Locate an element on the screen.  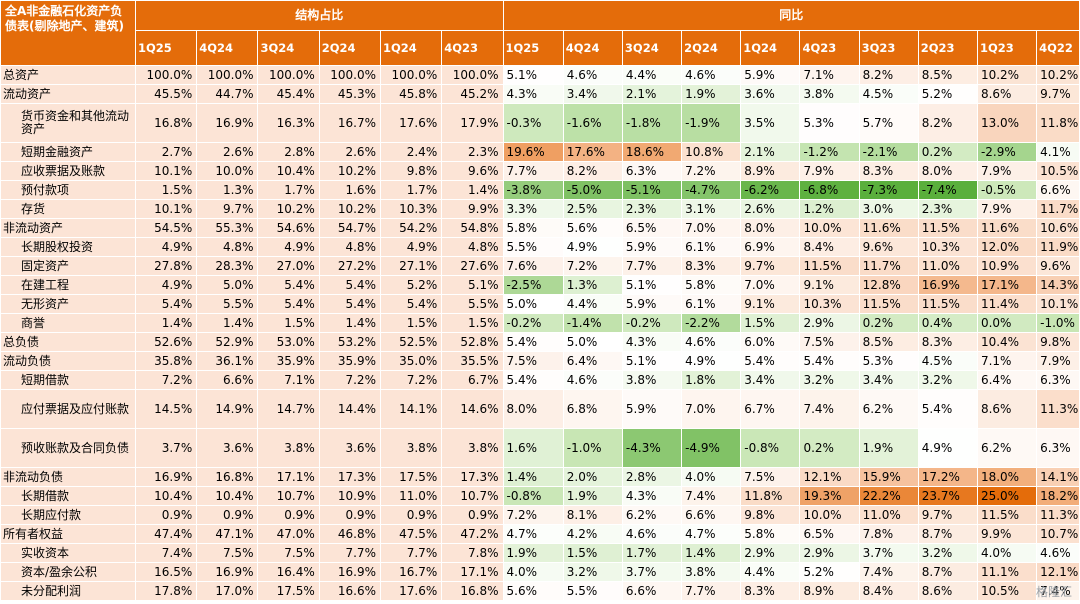
structure-cell: 52.5% is located at coordinates (411, 342).